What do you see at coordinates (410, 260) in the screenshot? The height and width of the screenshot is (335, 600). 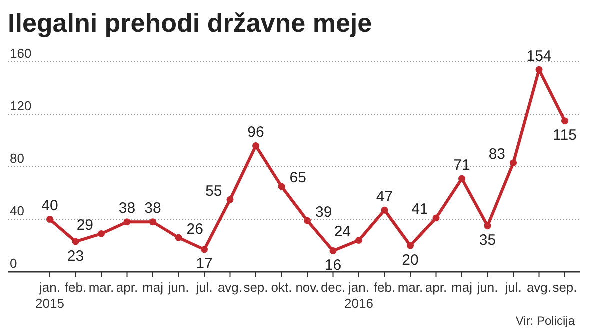 I see `data-label: 20` at bounding box center [410, 260].